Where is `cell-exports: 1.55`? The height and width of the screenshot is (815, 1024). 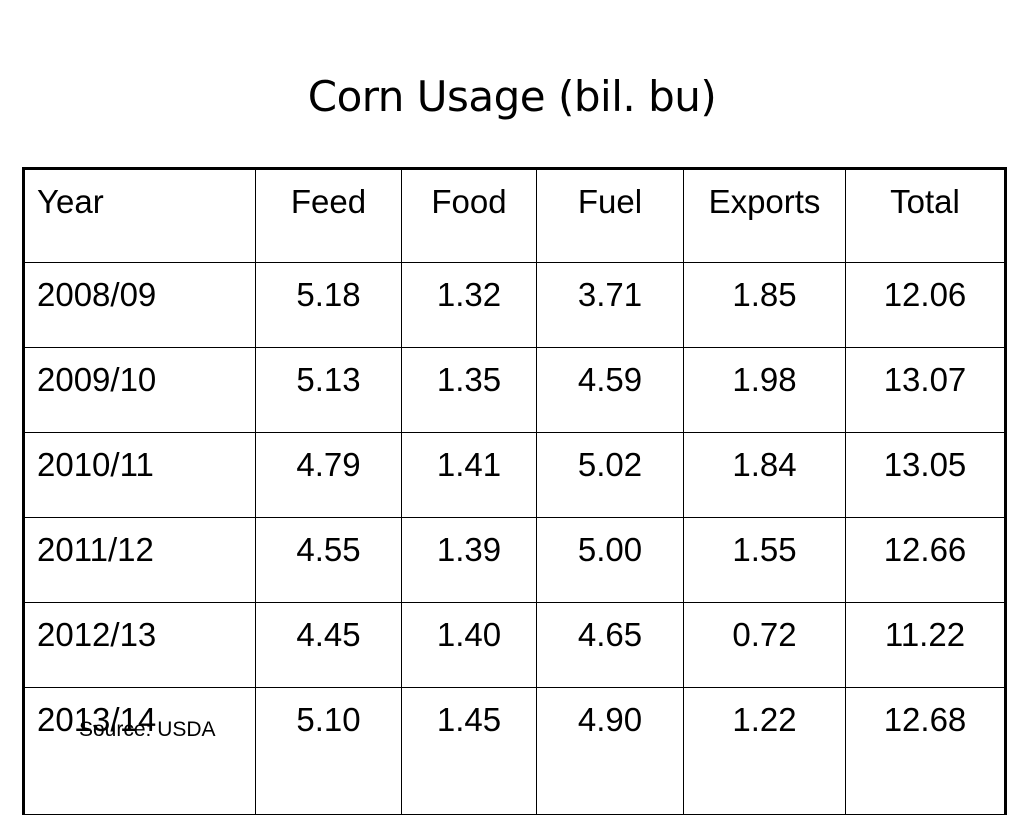 cell-exports: 1.55 is located at coordinates (764, 560).